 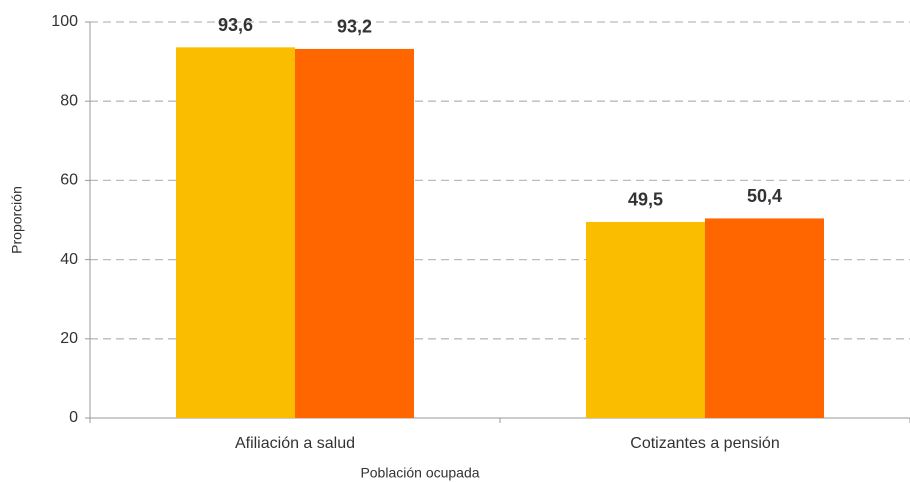 What do you see at coordinates (764, 196) in the screenshot?
I see `value-label: 50,4` at bounding box center [764, 196].